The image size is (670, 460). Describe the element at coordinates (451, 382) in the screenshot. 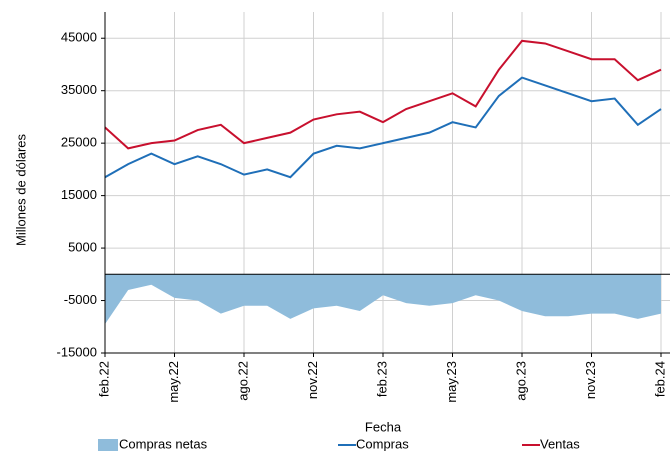

I see `x-tick-label: may.23` at that location.